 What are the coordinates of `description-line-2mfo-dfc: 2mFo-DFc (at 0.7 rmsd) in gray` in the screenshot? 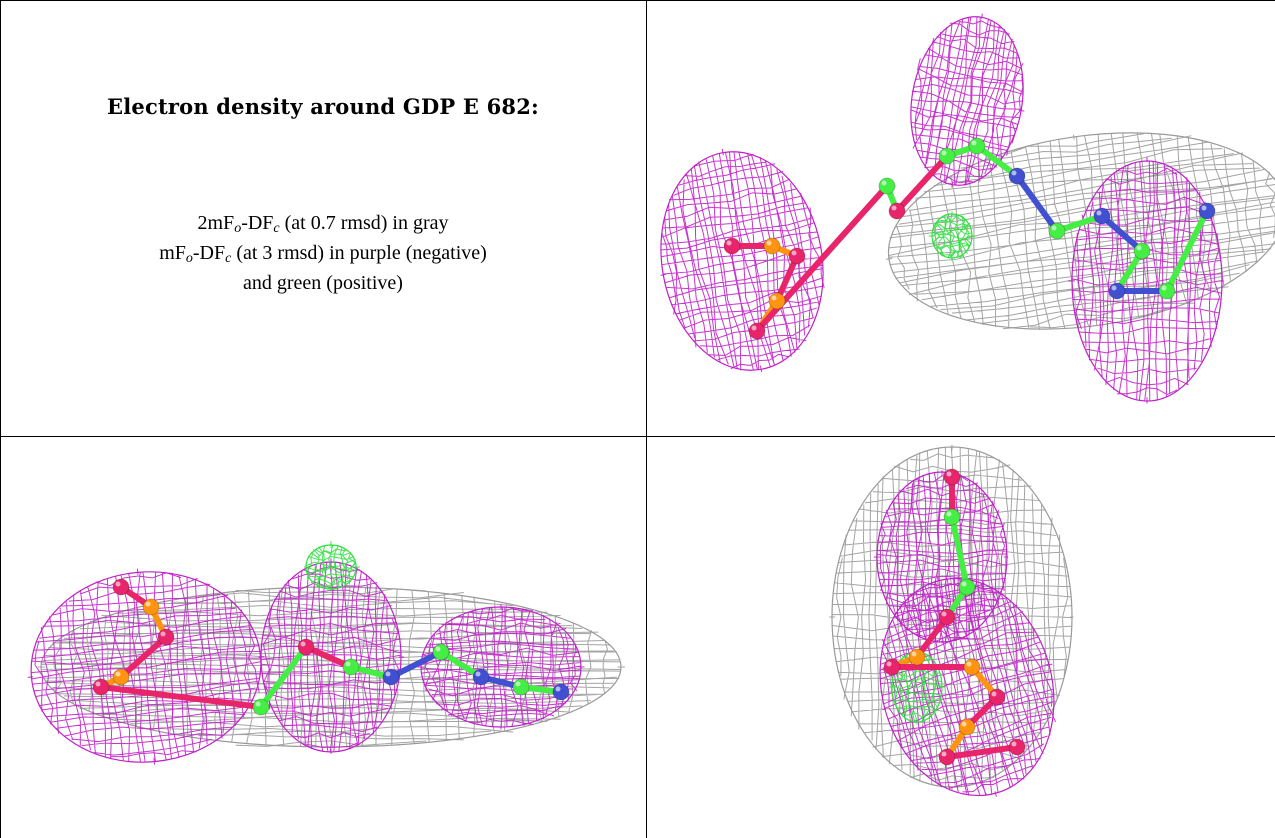 It's located at (323, 223).